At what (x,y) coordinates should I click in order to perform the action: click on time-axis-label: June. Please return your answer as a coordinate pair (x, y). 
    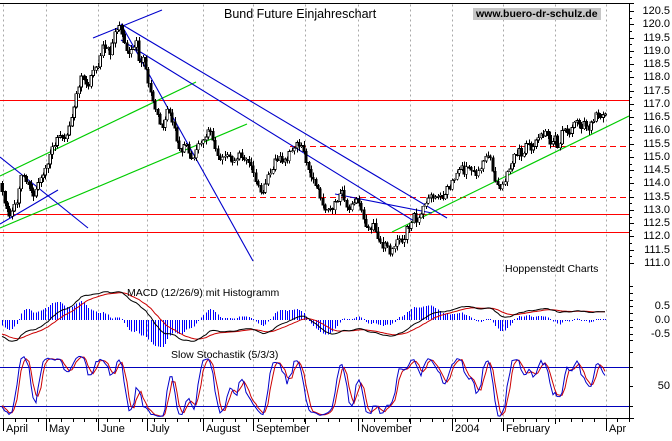
    Looking at the image, I should click on (113, 429).